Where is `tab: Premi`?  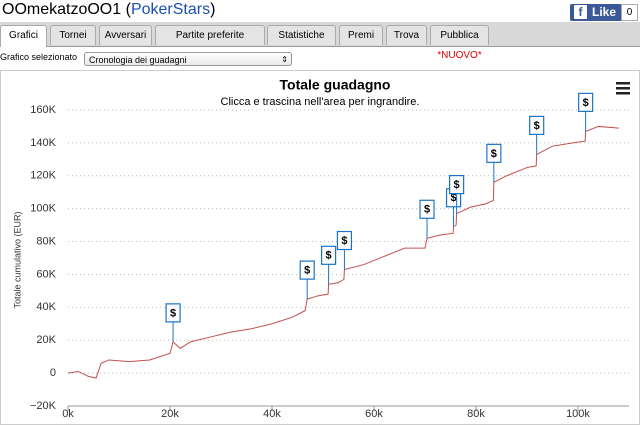 tab: Premi is located at coordinates (361, 35).